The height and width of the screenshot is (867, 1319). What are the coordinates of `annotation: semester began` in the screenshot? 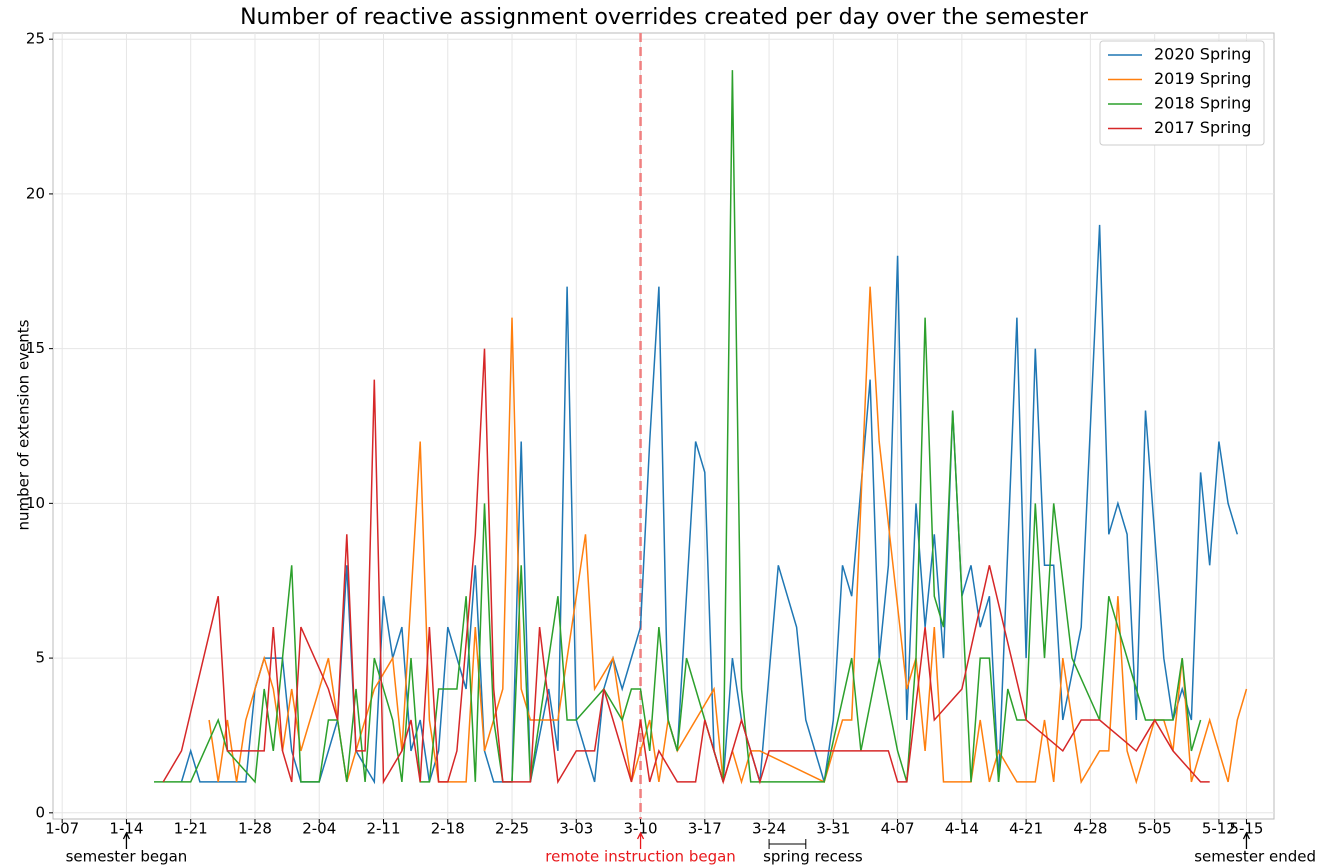 It's located at (127, 857).